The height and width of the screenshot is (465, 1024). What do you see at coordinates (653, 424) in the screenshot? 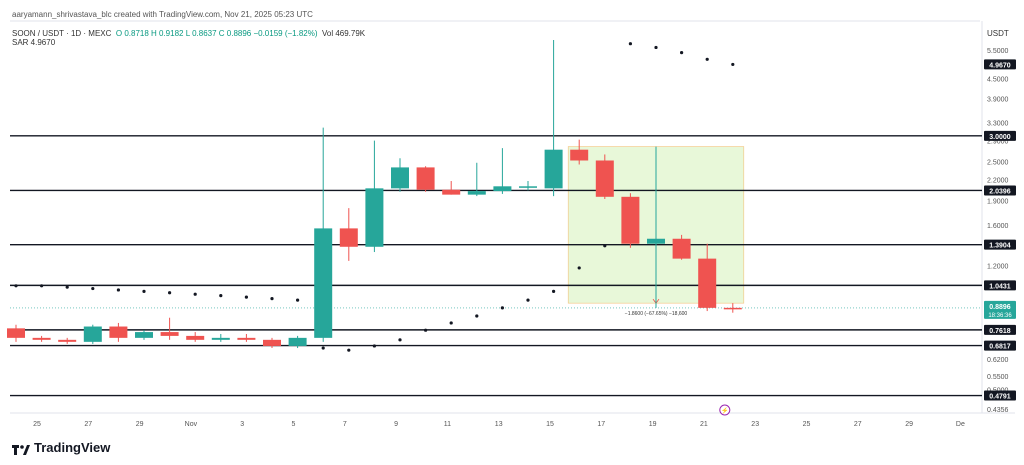
I see `x-tick-label: 19` at bounding box center [653, 424].